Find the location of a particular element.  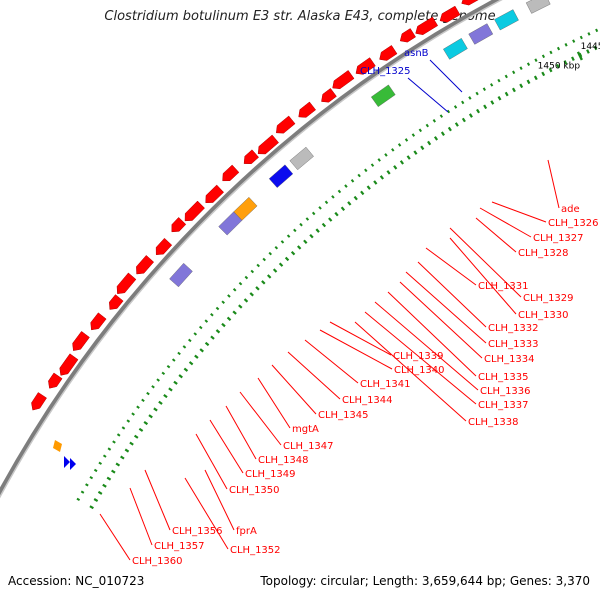

gene-label-red: CLH_1335 is located at coordinates (503, 377).